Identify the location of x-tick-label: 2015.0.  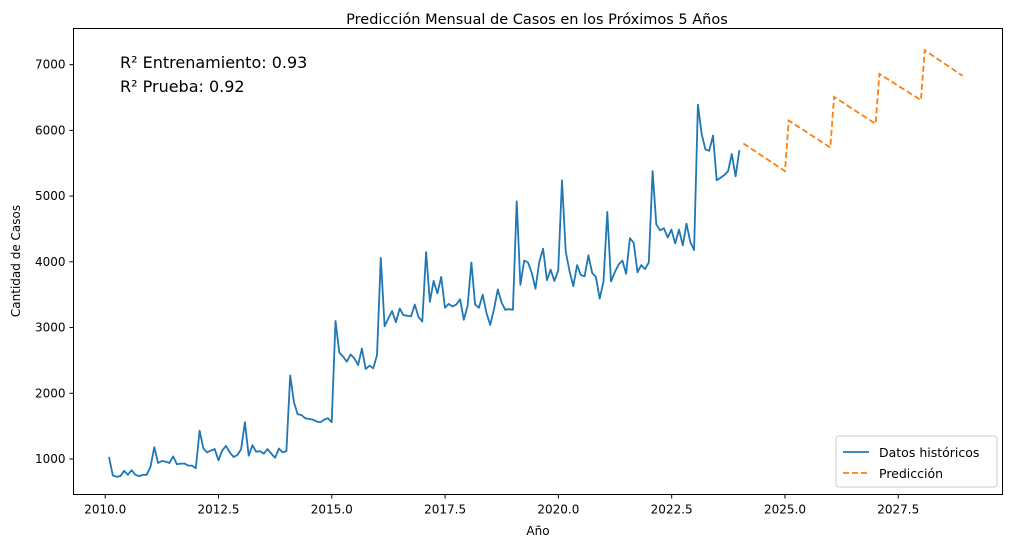
(332, 510).